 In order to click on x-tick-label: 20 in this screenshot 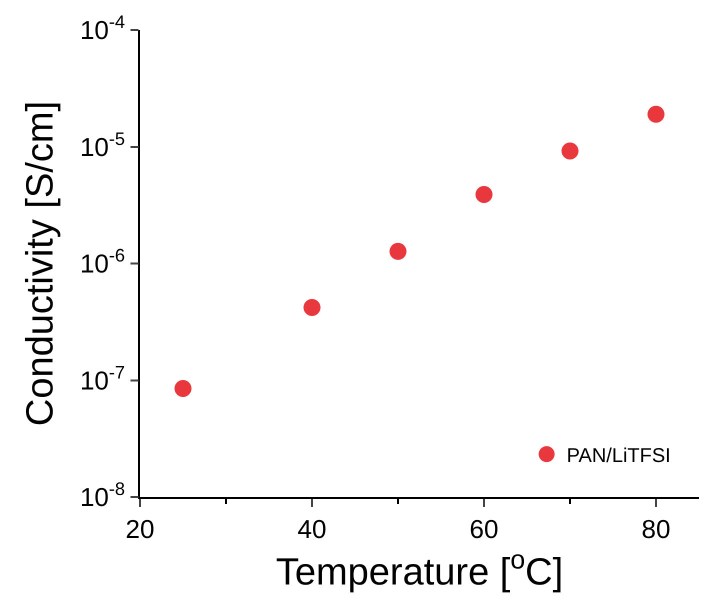, I will do `click(140, 529)`.